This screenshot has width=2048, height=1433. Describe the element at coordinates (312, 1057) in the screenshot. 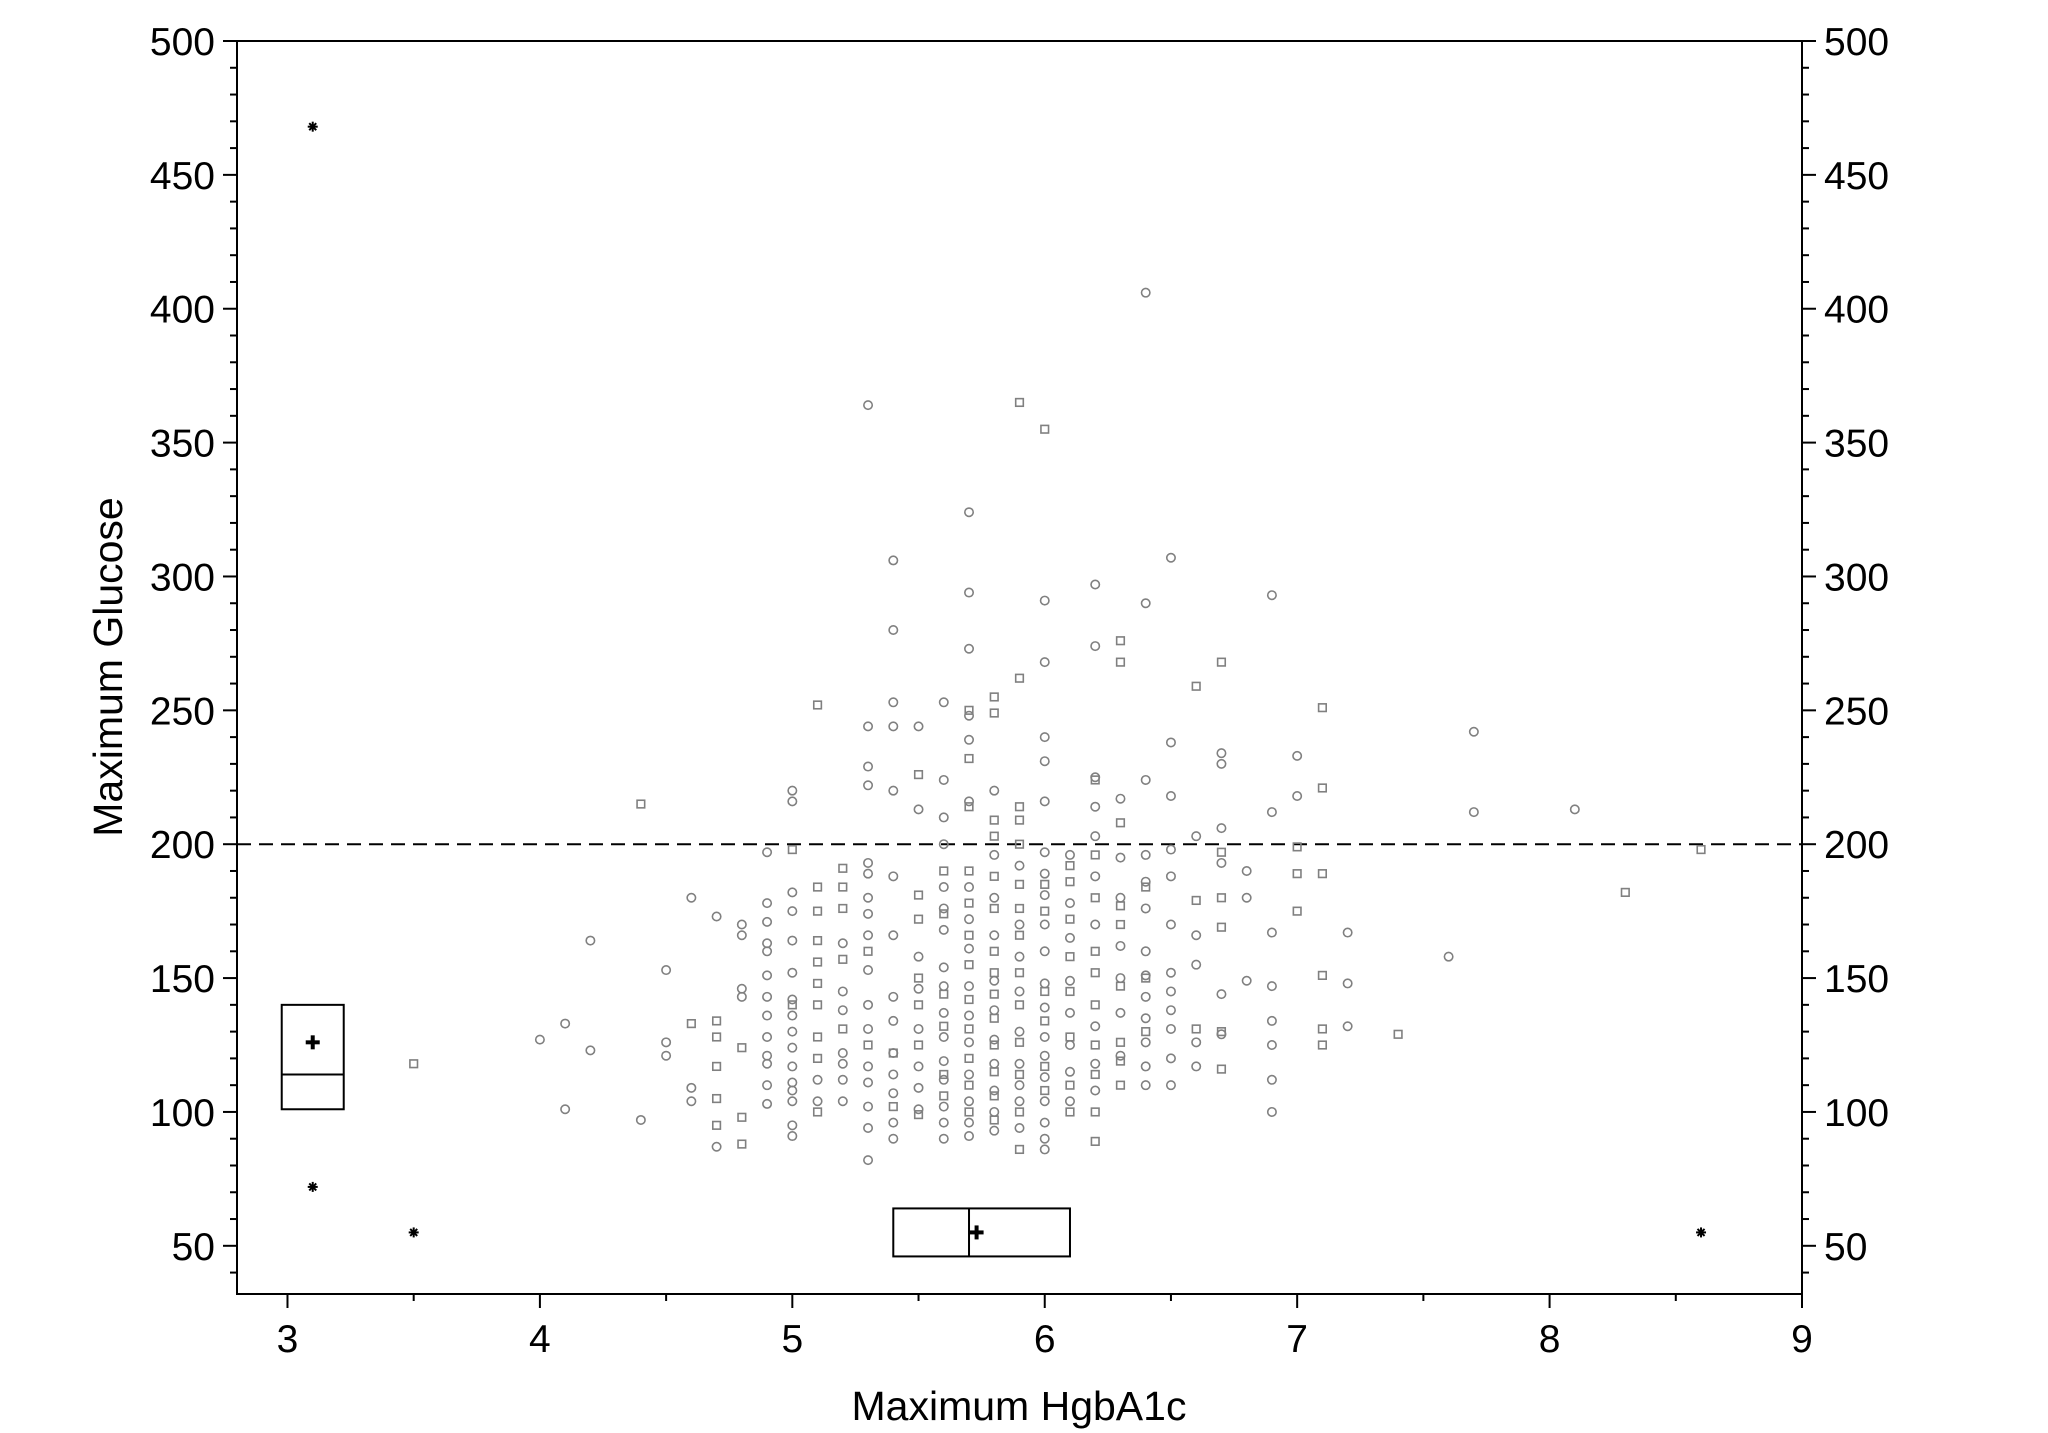

I see `boxplot-box` at that location.